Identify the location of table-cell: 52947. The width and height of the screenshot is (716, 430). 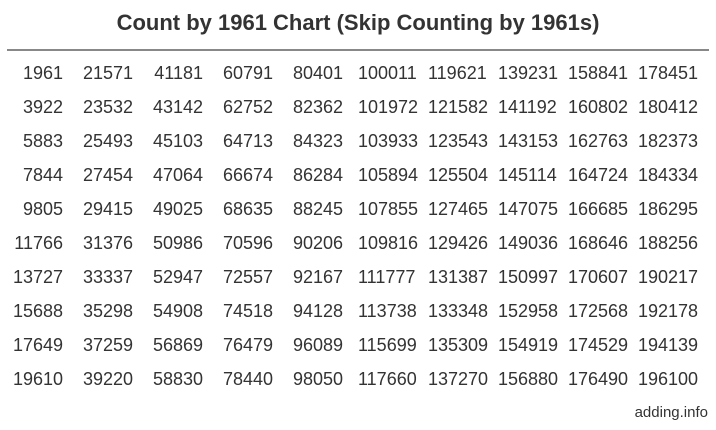
(177, 276).